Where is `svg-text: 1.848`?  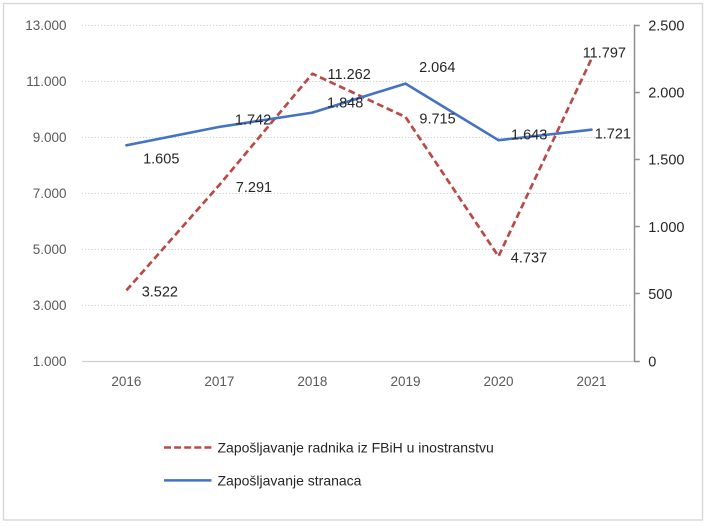 svg-text: 1.848 is located at coordinates (345, 103).